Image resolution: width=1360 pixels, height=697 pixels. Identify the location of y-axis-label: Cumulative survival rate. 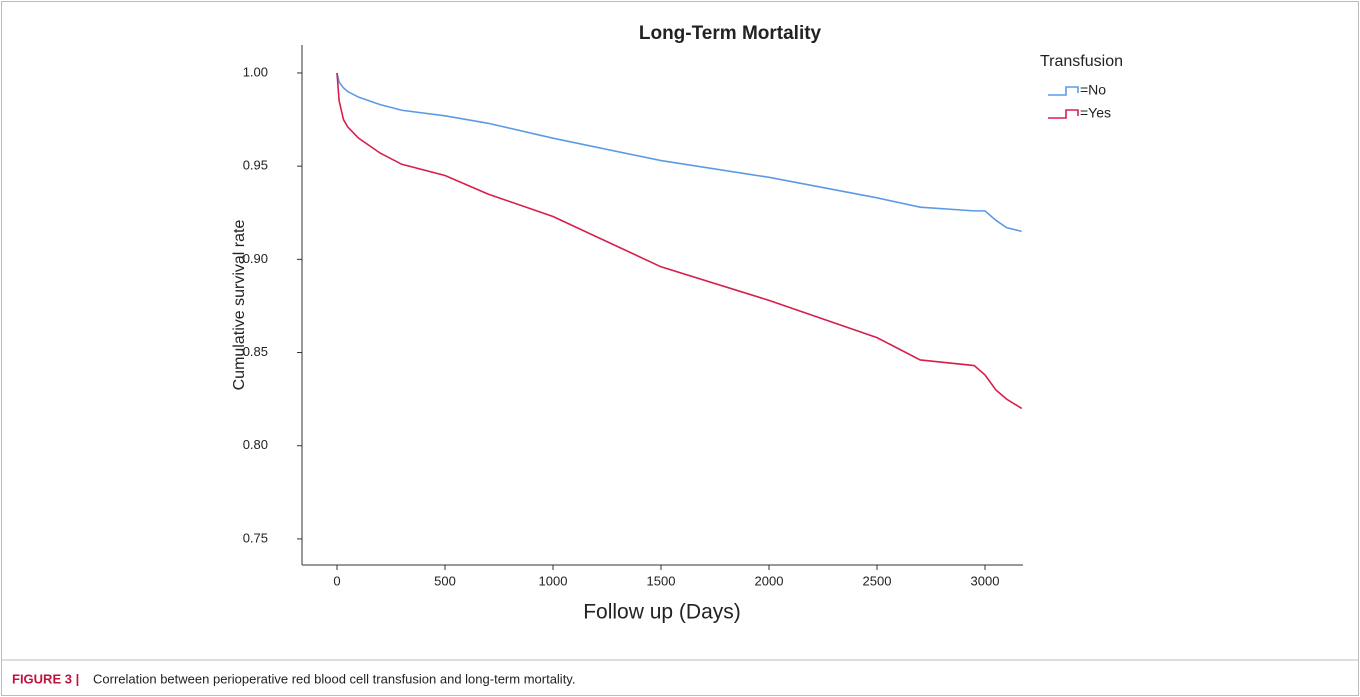
(239, 305).